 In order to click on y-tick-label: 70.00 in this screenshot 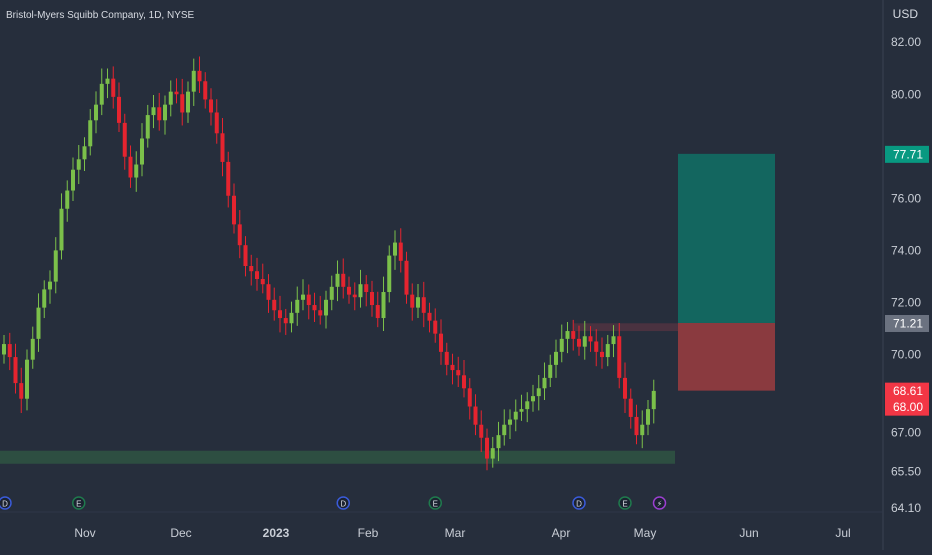, I will do `click(906, 354)`.